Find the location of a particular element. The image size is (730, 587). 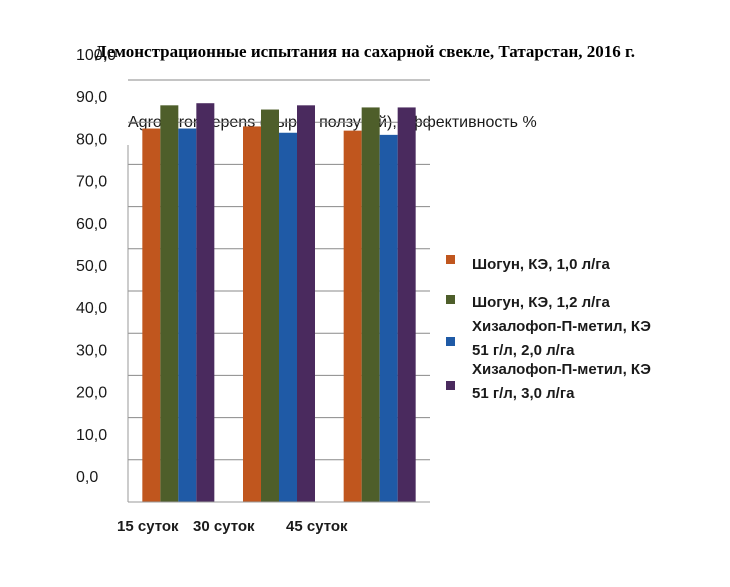

x-tick-label: 45 суток is located at coordinates (317, 526).